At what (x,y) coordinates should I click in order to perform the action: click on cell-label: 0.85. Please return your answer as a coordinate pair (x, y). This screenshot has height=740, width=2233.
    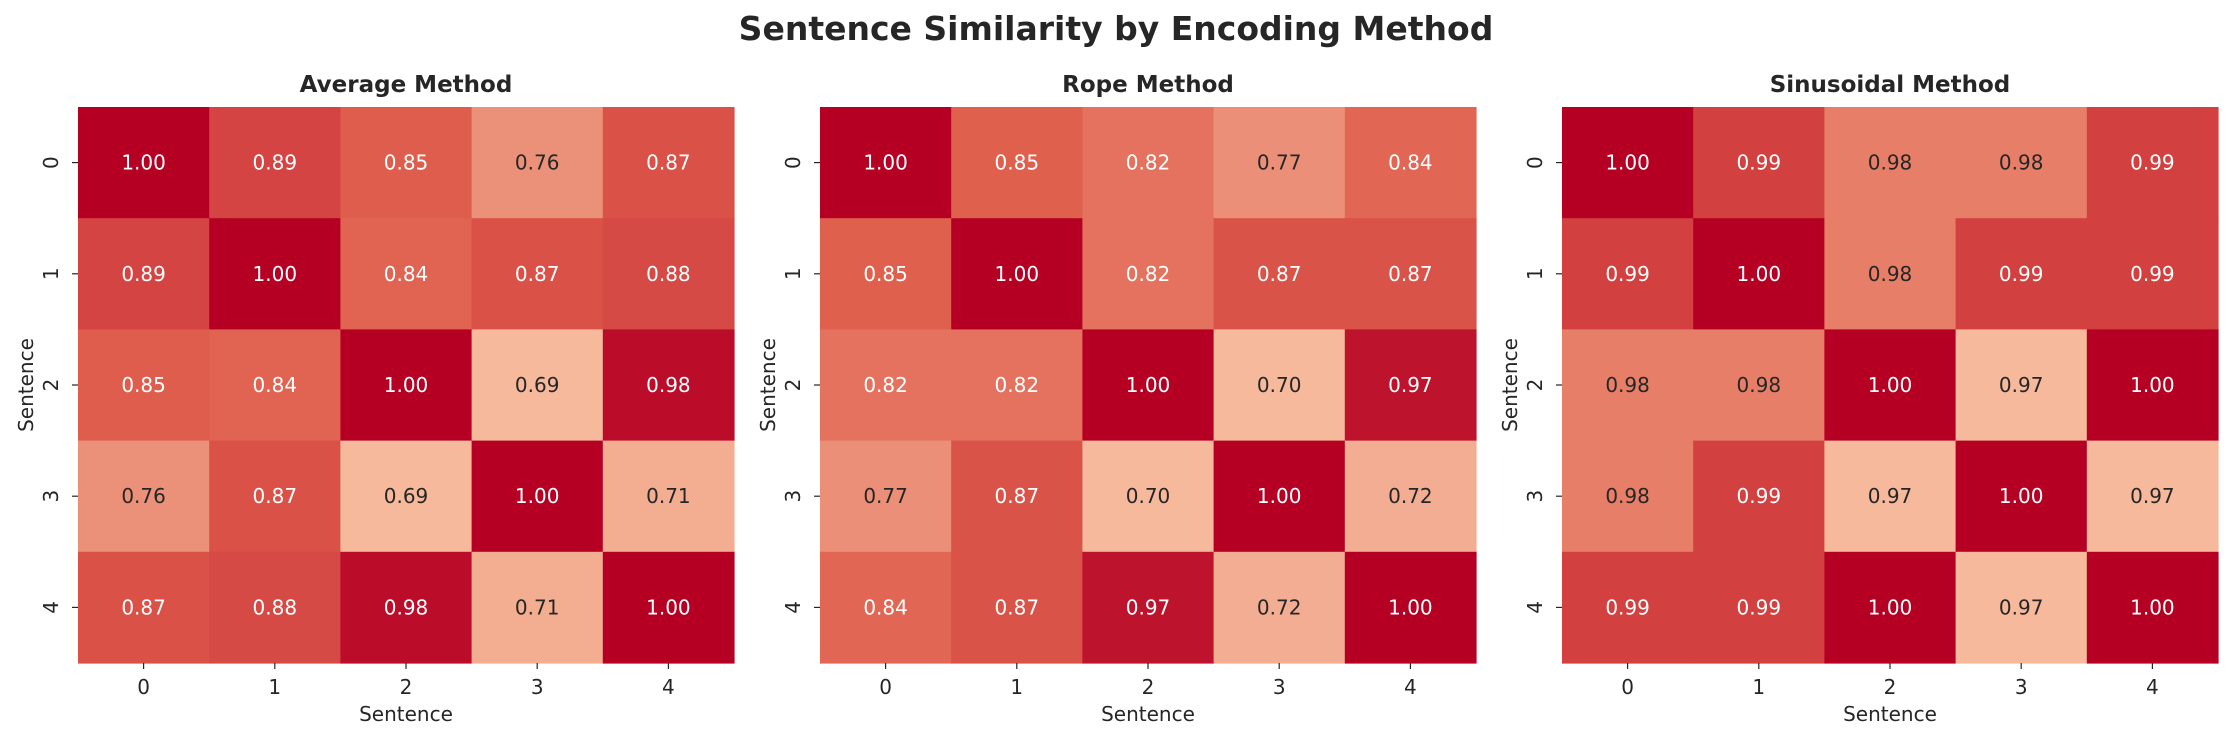
    Looking at the image, I should click on (406, 163).